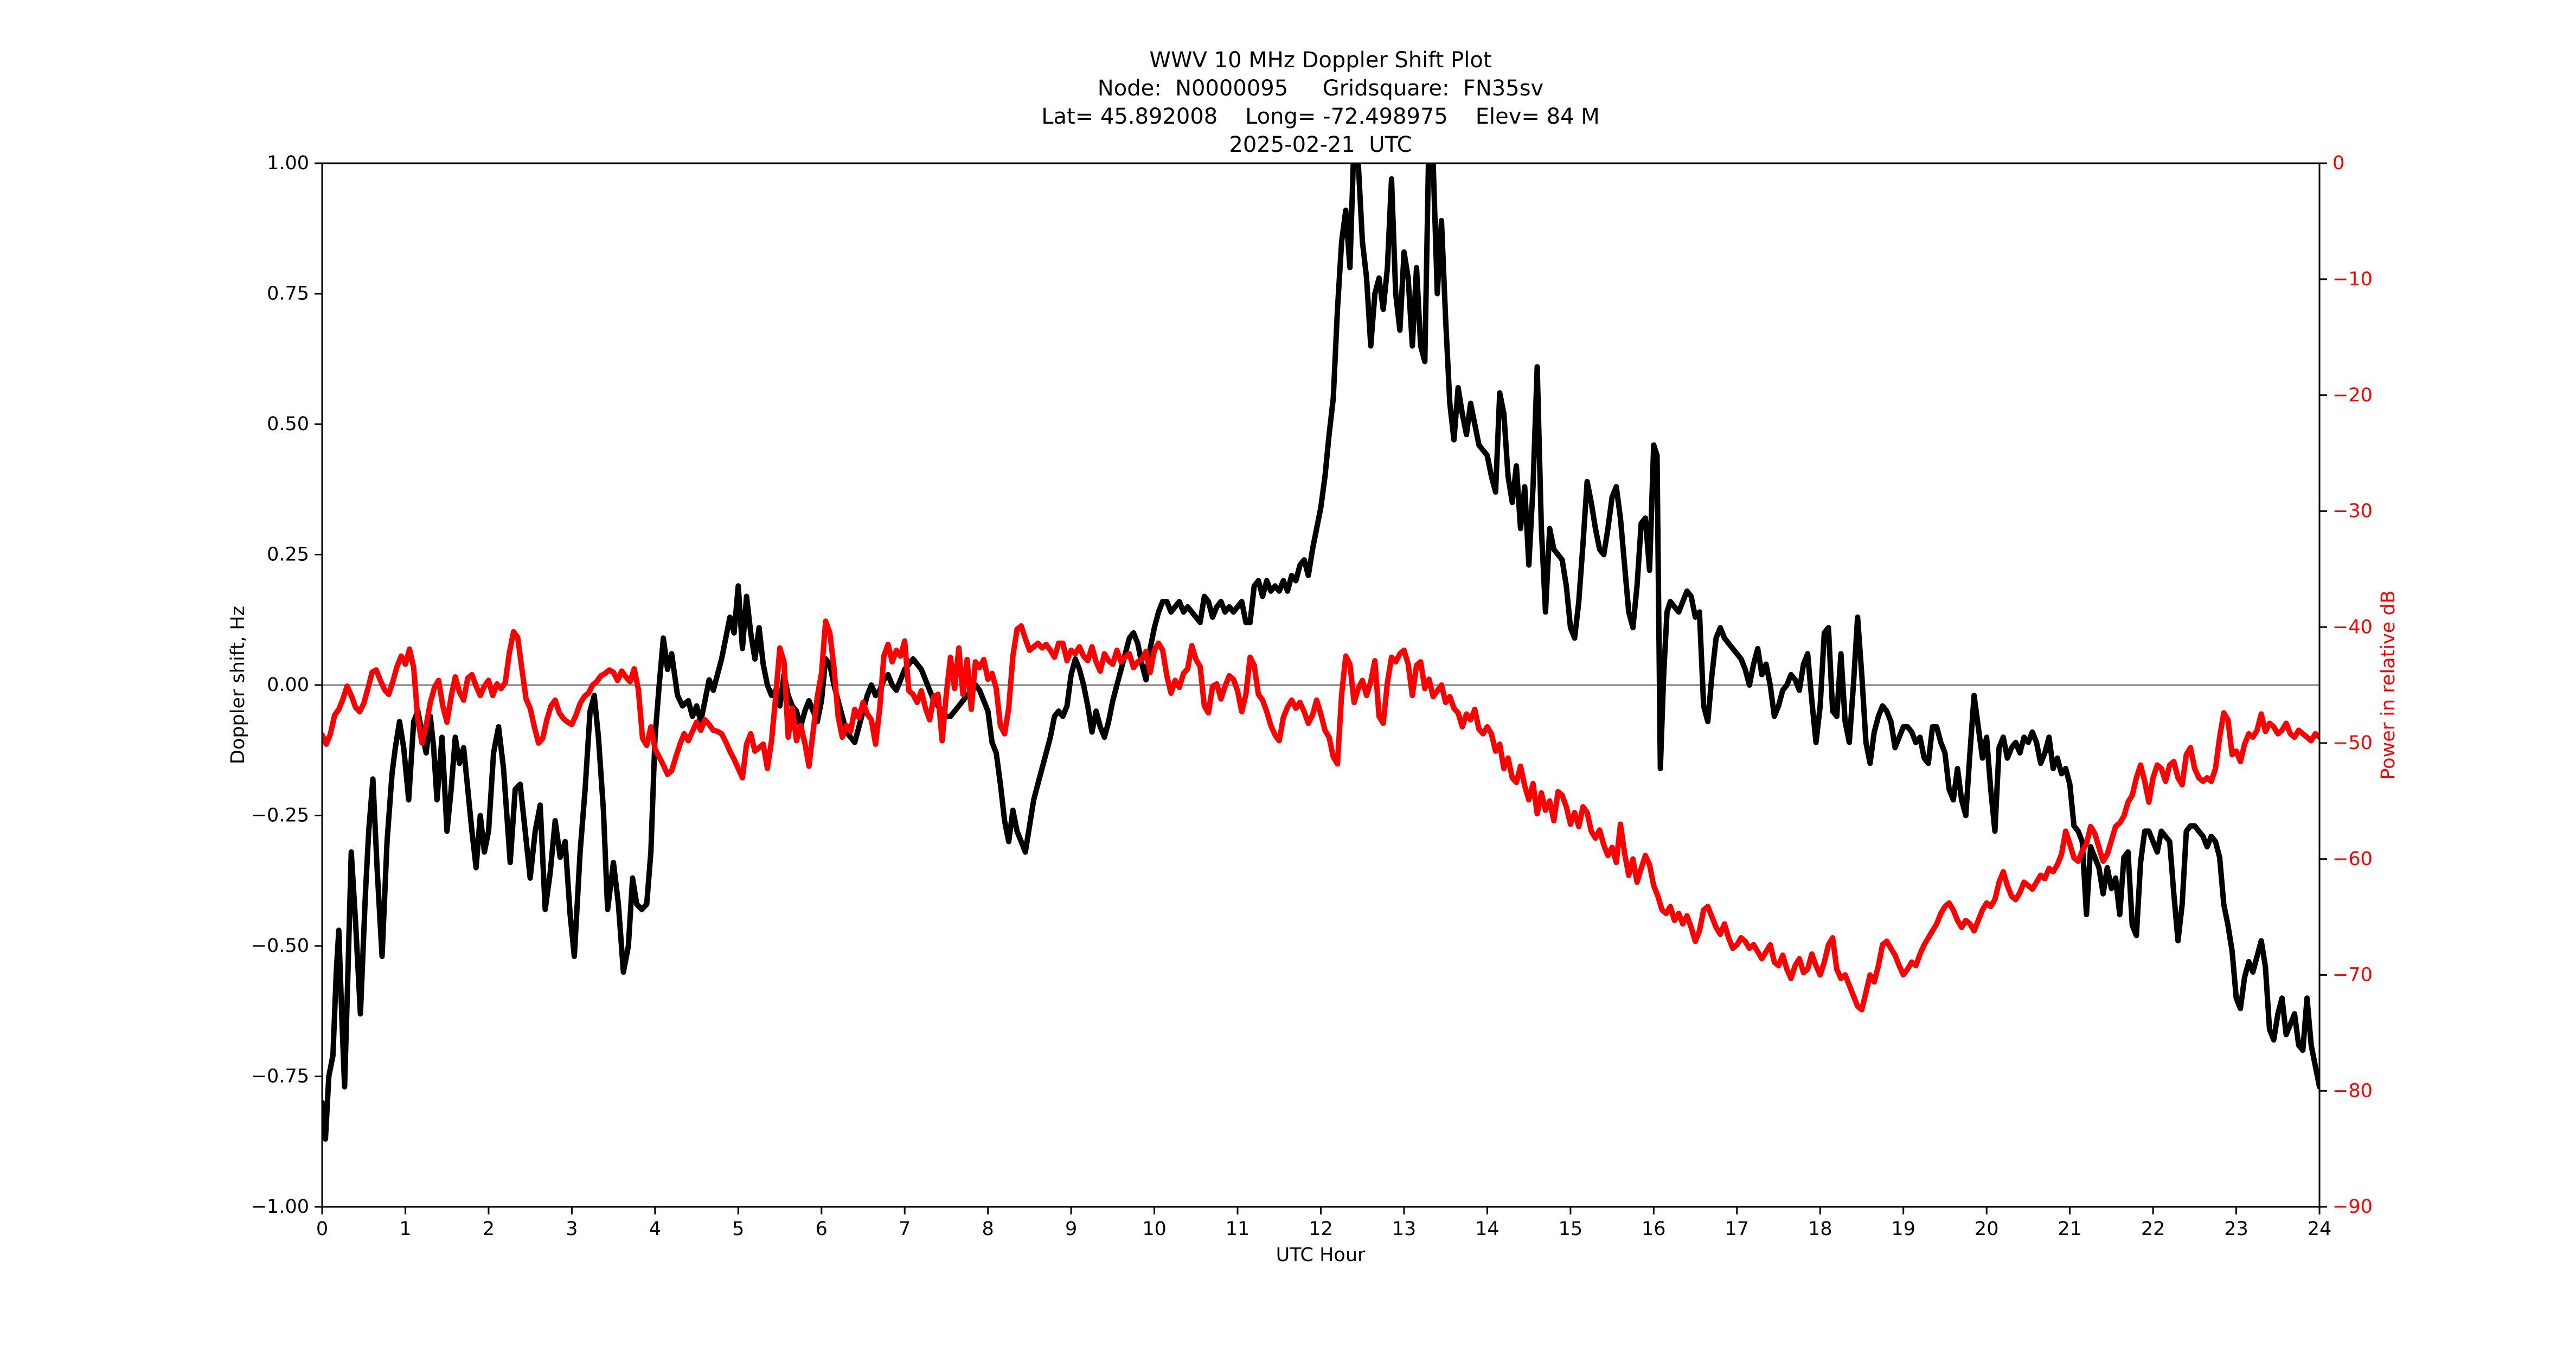 This screenshot has height=1356, width=2576. What do you see at coordinates (288, 424) in the screenshot?
I see `left-y-tick-label: 0.50` at bounding box center [288, 424].